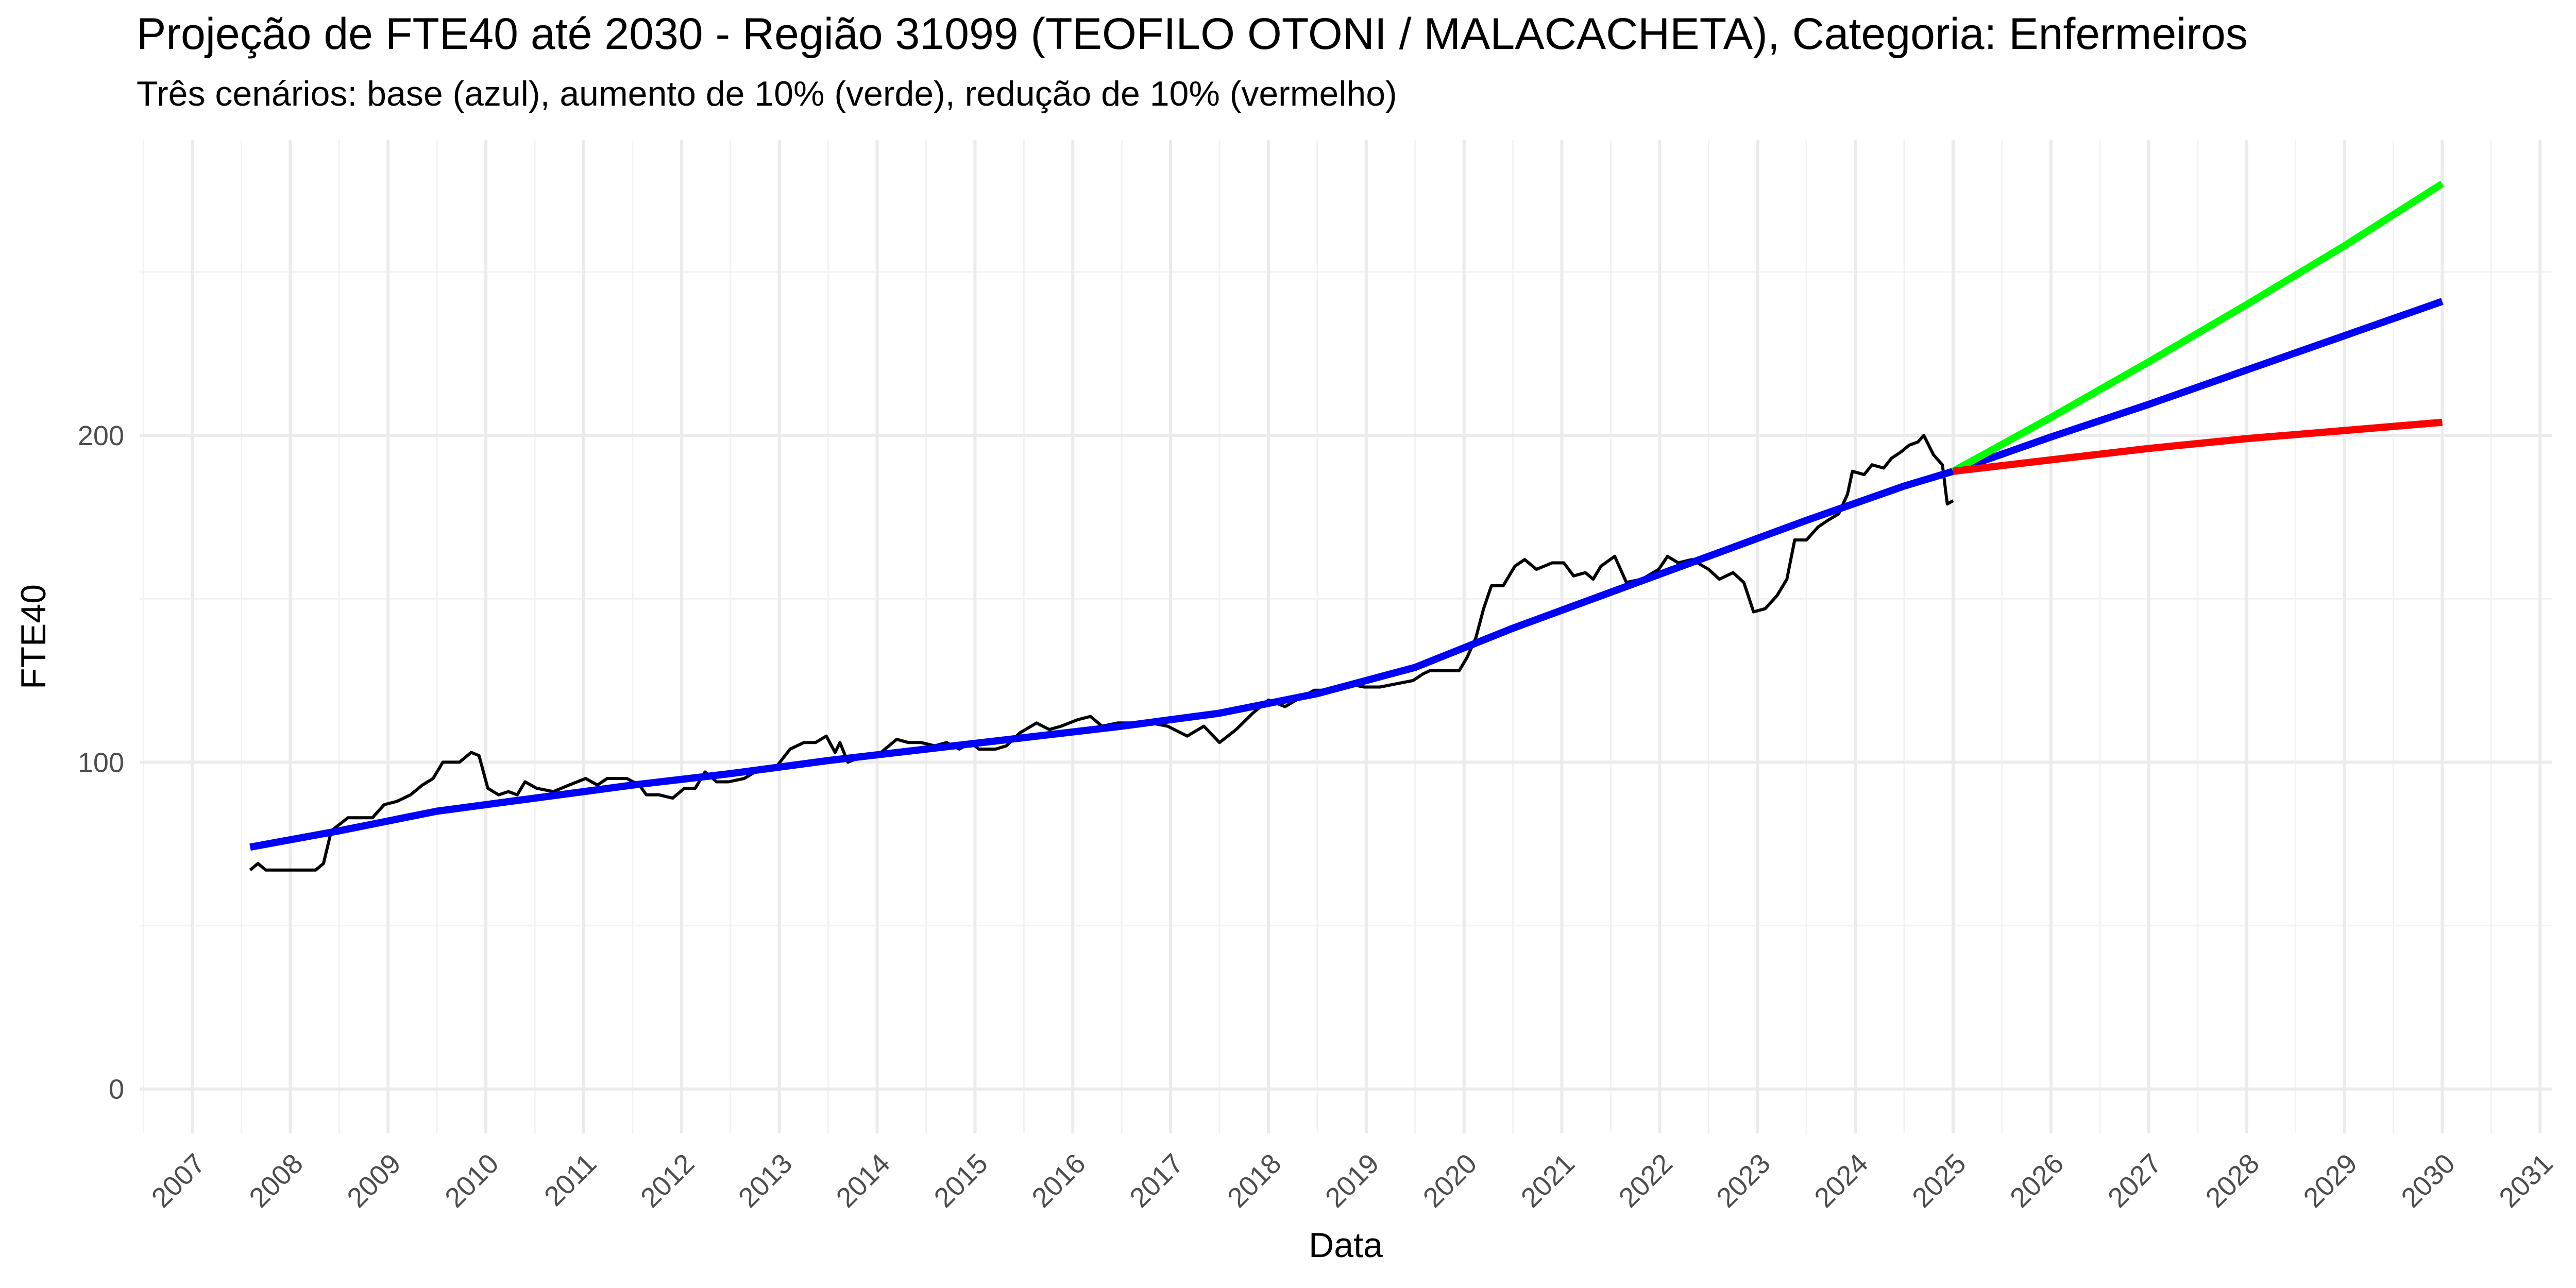 The image size is (2576, 1288). I want to click on y-tick-label: 200, so click(101, 435).